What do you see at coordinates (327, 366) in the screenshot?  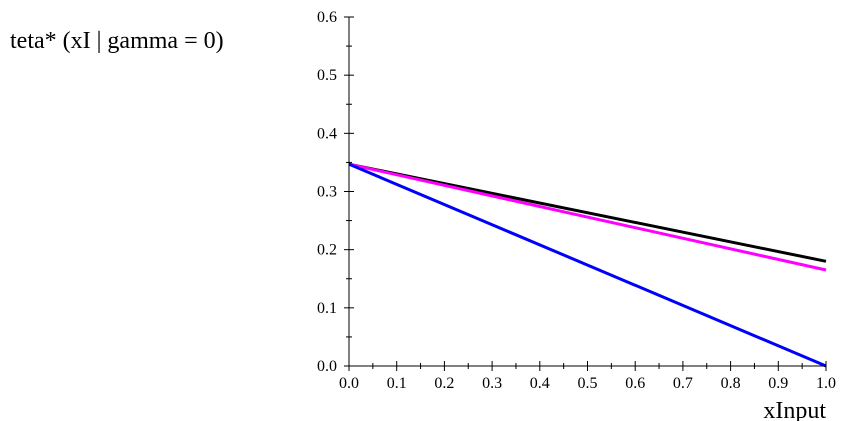 I see `y-tick-label: 0.0` at bounding box center [327, 366].